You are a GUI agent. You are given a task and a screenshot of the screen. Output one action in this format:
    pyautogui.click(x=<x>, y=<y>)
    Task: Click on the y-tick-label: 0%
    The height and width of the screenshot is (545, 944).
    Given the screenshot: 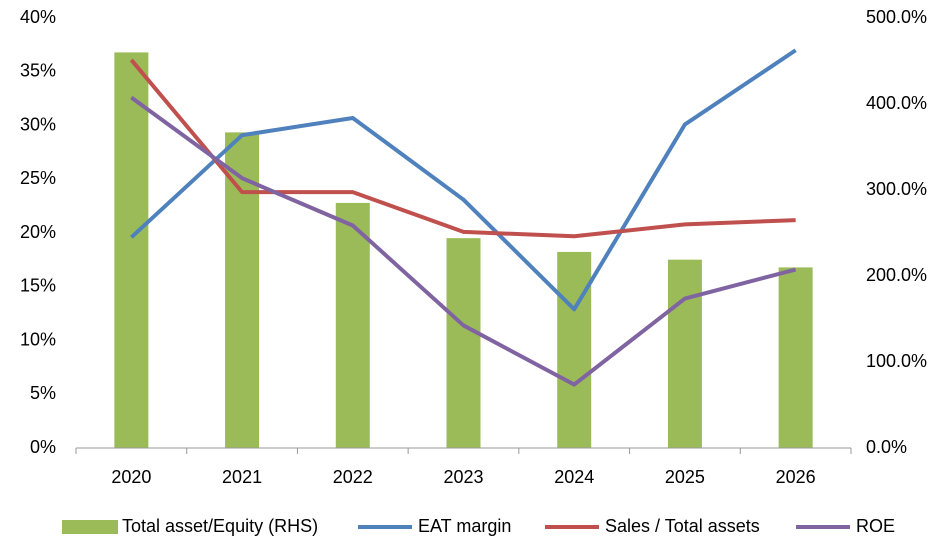 What is the action you would take?
    pyautogui.click(x=43, y=447)
    